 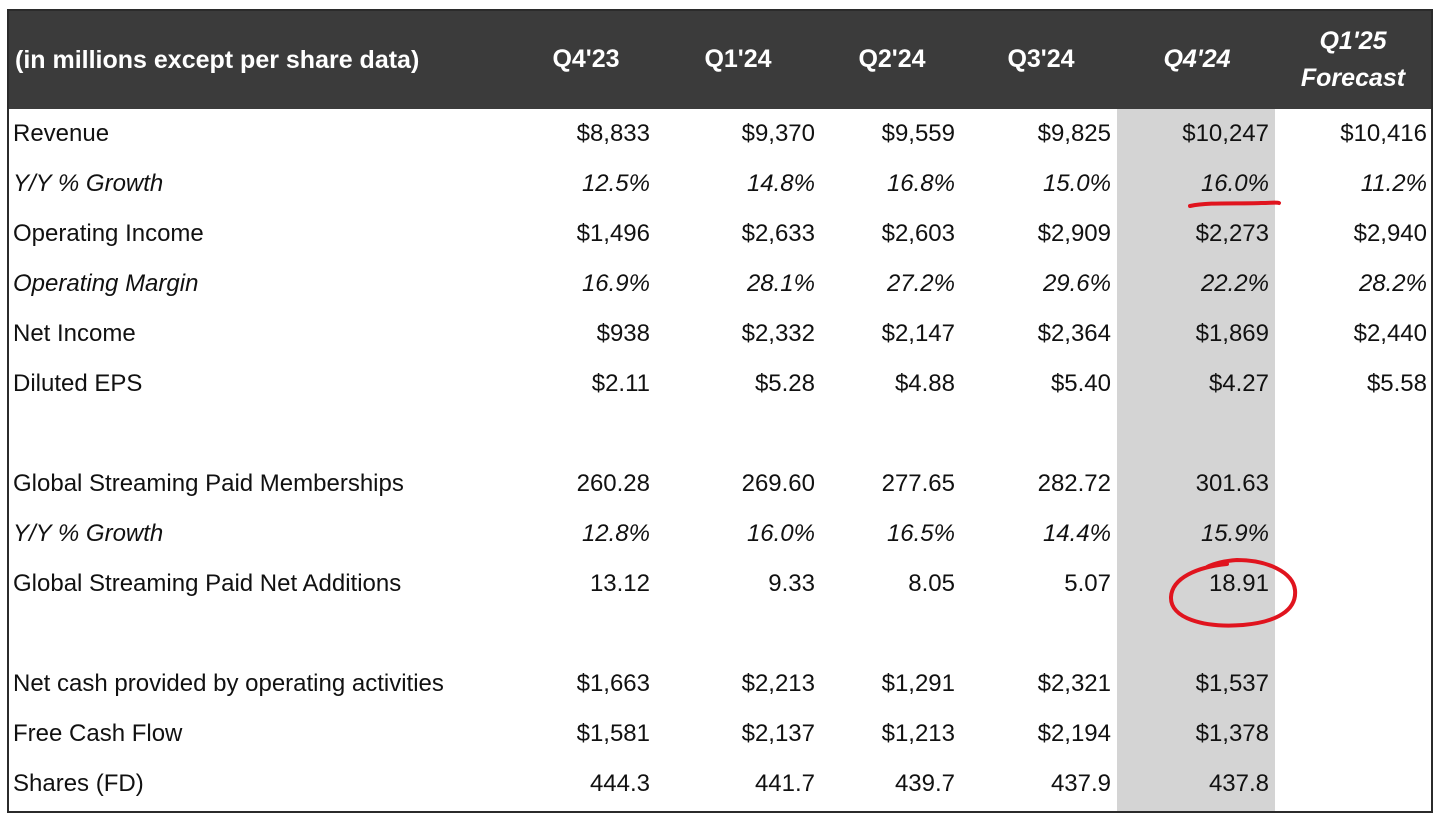 What do you see at coordinates (615, 183) in the screenshot?
I see `table-cell: 12.5%` at bounding box center [615, 183].